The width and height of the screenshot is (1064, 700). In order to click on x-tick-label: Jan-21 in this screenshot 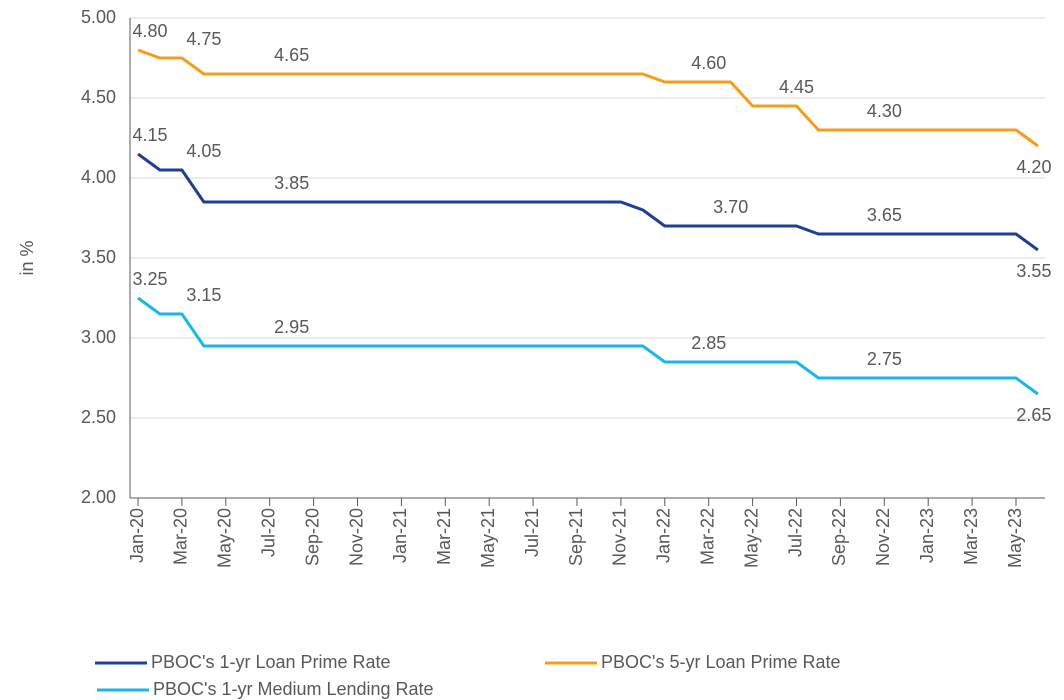, I will do `click(400, 535)`.